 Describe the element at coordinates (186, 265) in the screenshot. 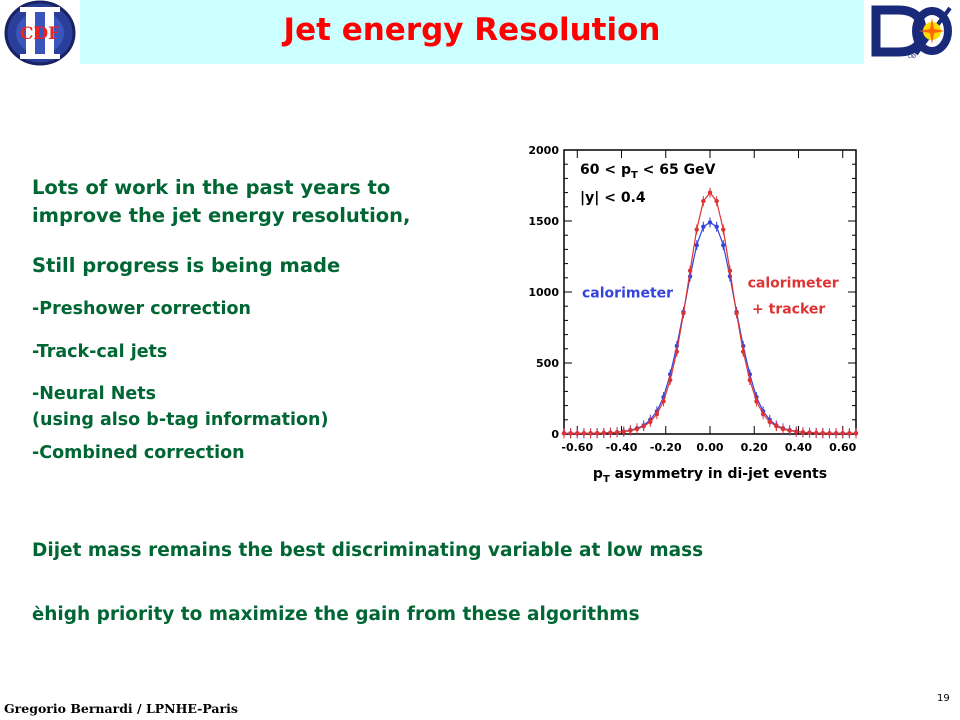

I see `progress-line: Still progress is being made` at that location.